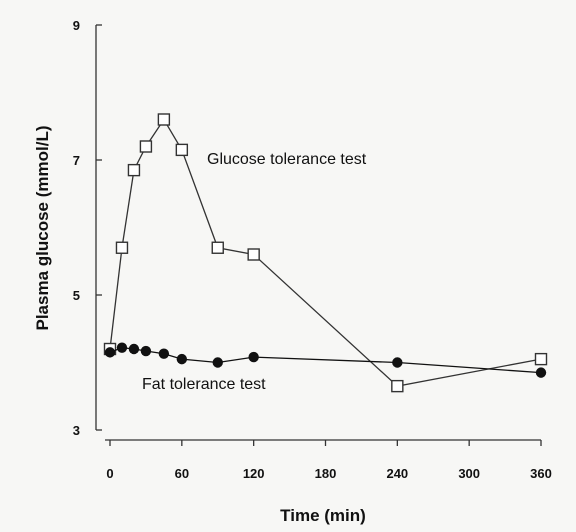 The width and height of the screenshot is (576, 532). I want to click on series-line, so click(325, 360).